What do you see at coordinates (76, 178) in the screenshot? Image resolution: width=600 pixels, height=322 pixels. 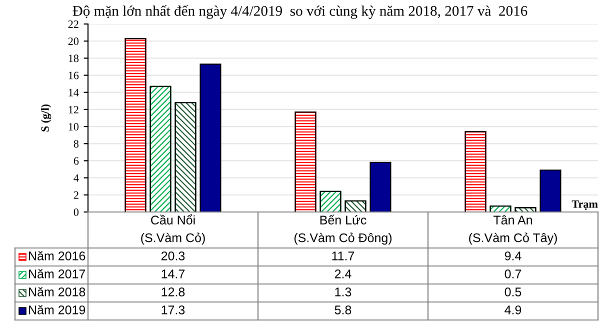 I see `y-tick-label: 4` at bounding box center [76, 178].